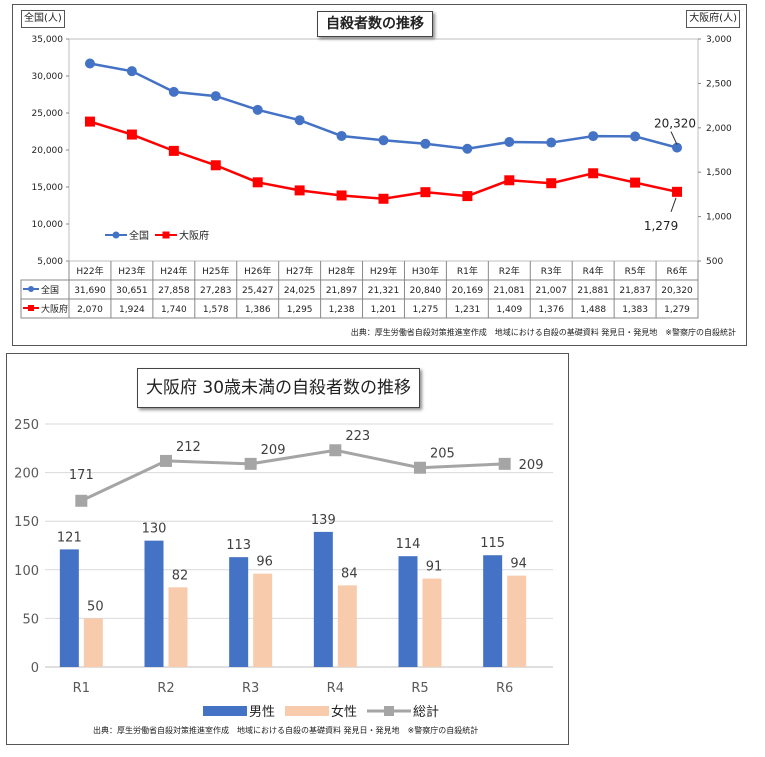 The height and width of the screenshot is (757, 765). What do you see at coordinates (307, 710) in the screenshot?
I see `legend-female-swatch` at bounding box center [307, 710].